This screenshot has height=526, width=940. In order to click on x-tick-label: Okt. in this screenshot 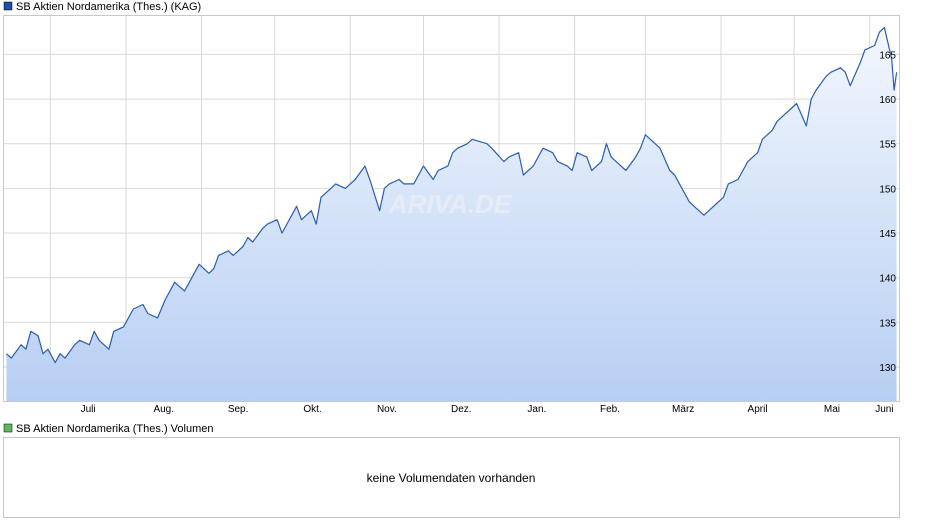, I will do `click(312, 409)`.